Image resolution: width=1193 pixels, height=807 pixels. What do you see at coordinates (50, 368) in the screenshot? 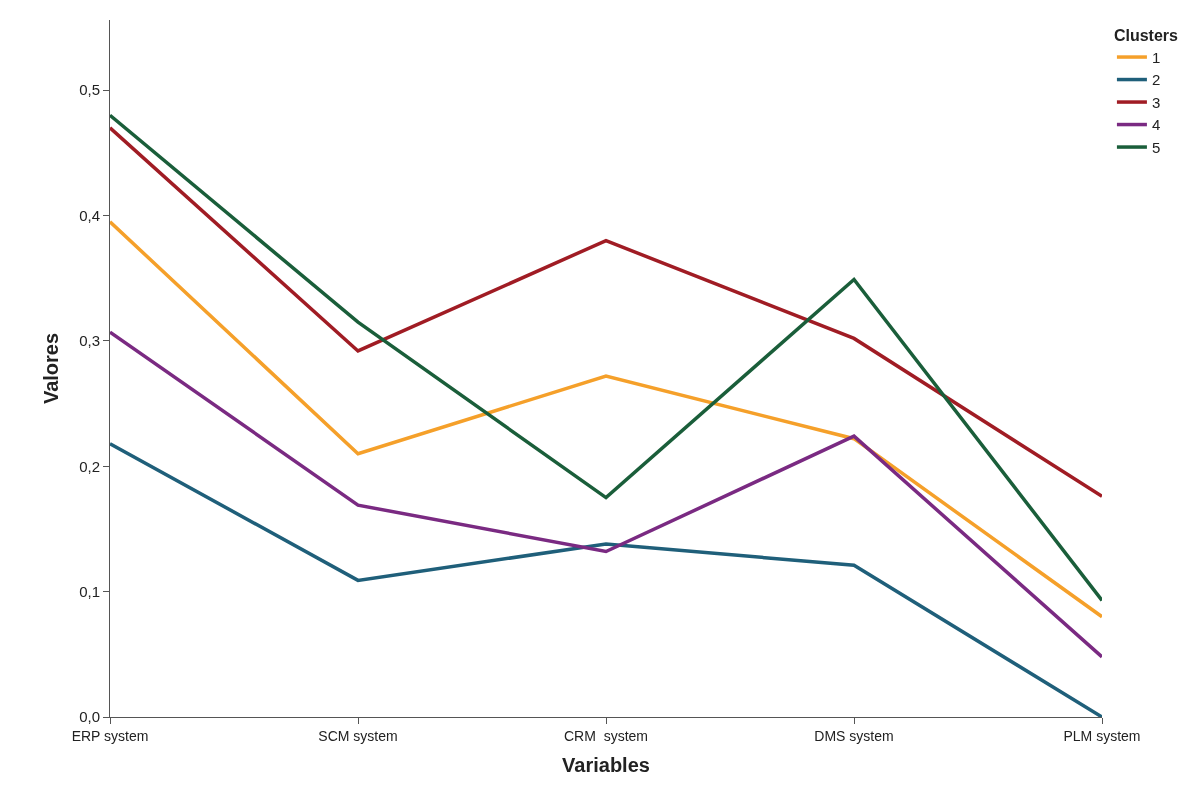
I see `y-axis-title: Valores` at bounding box center [50, 368].